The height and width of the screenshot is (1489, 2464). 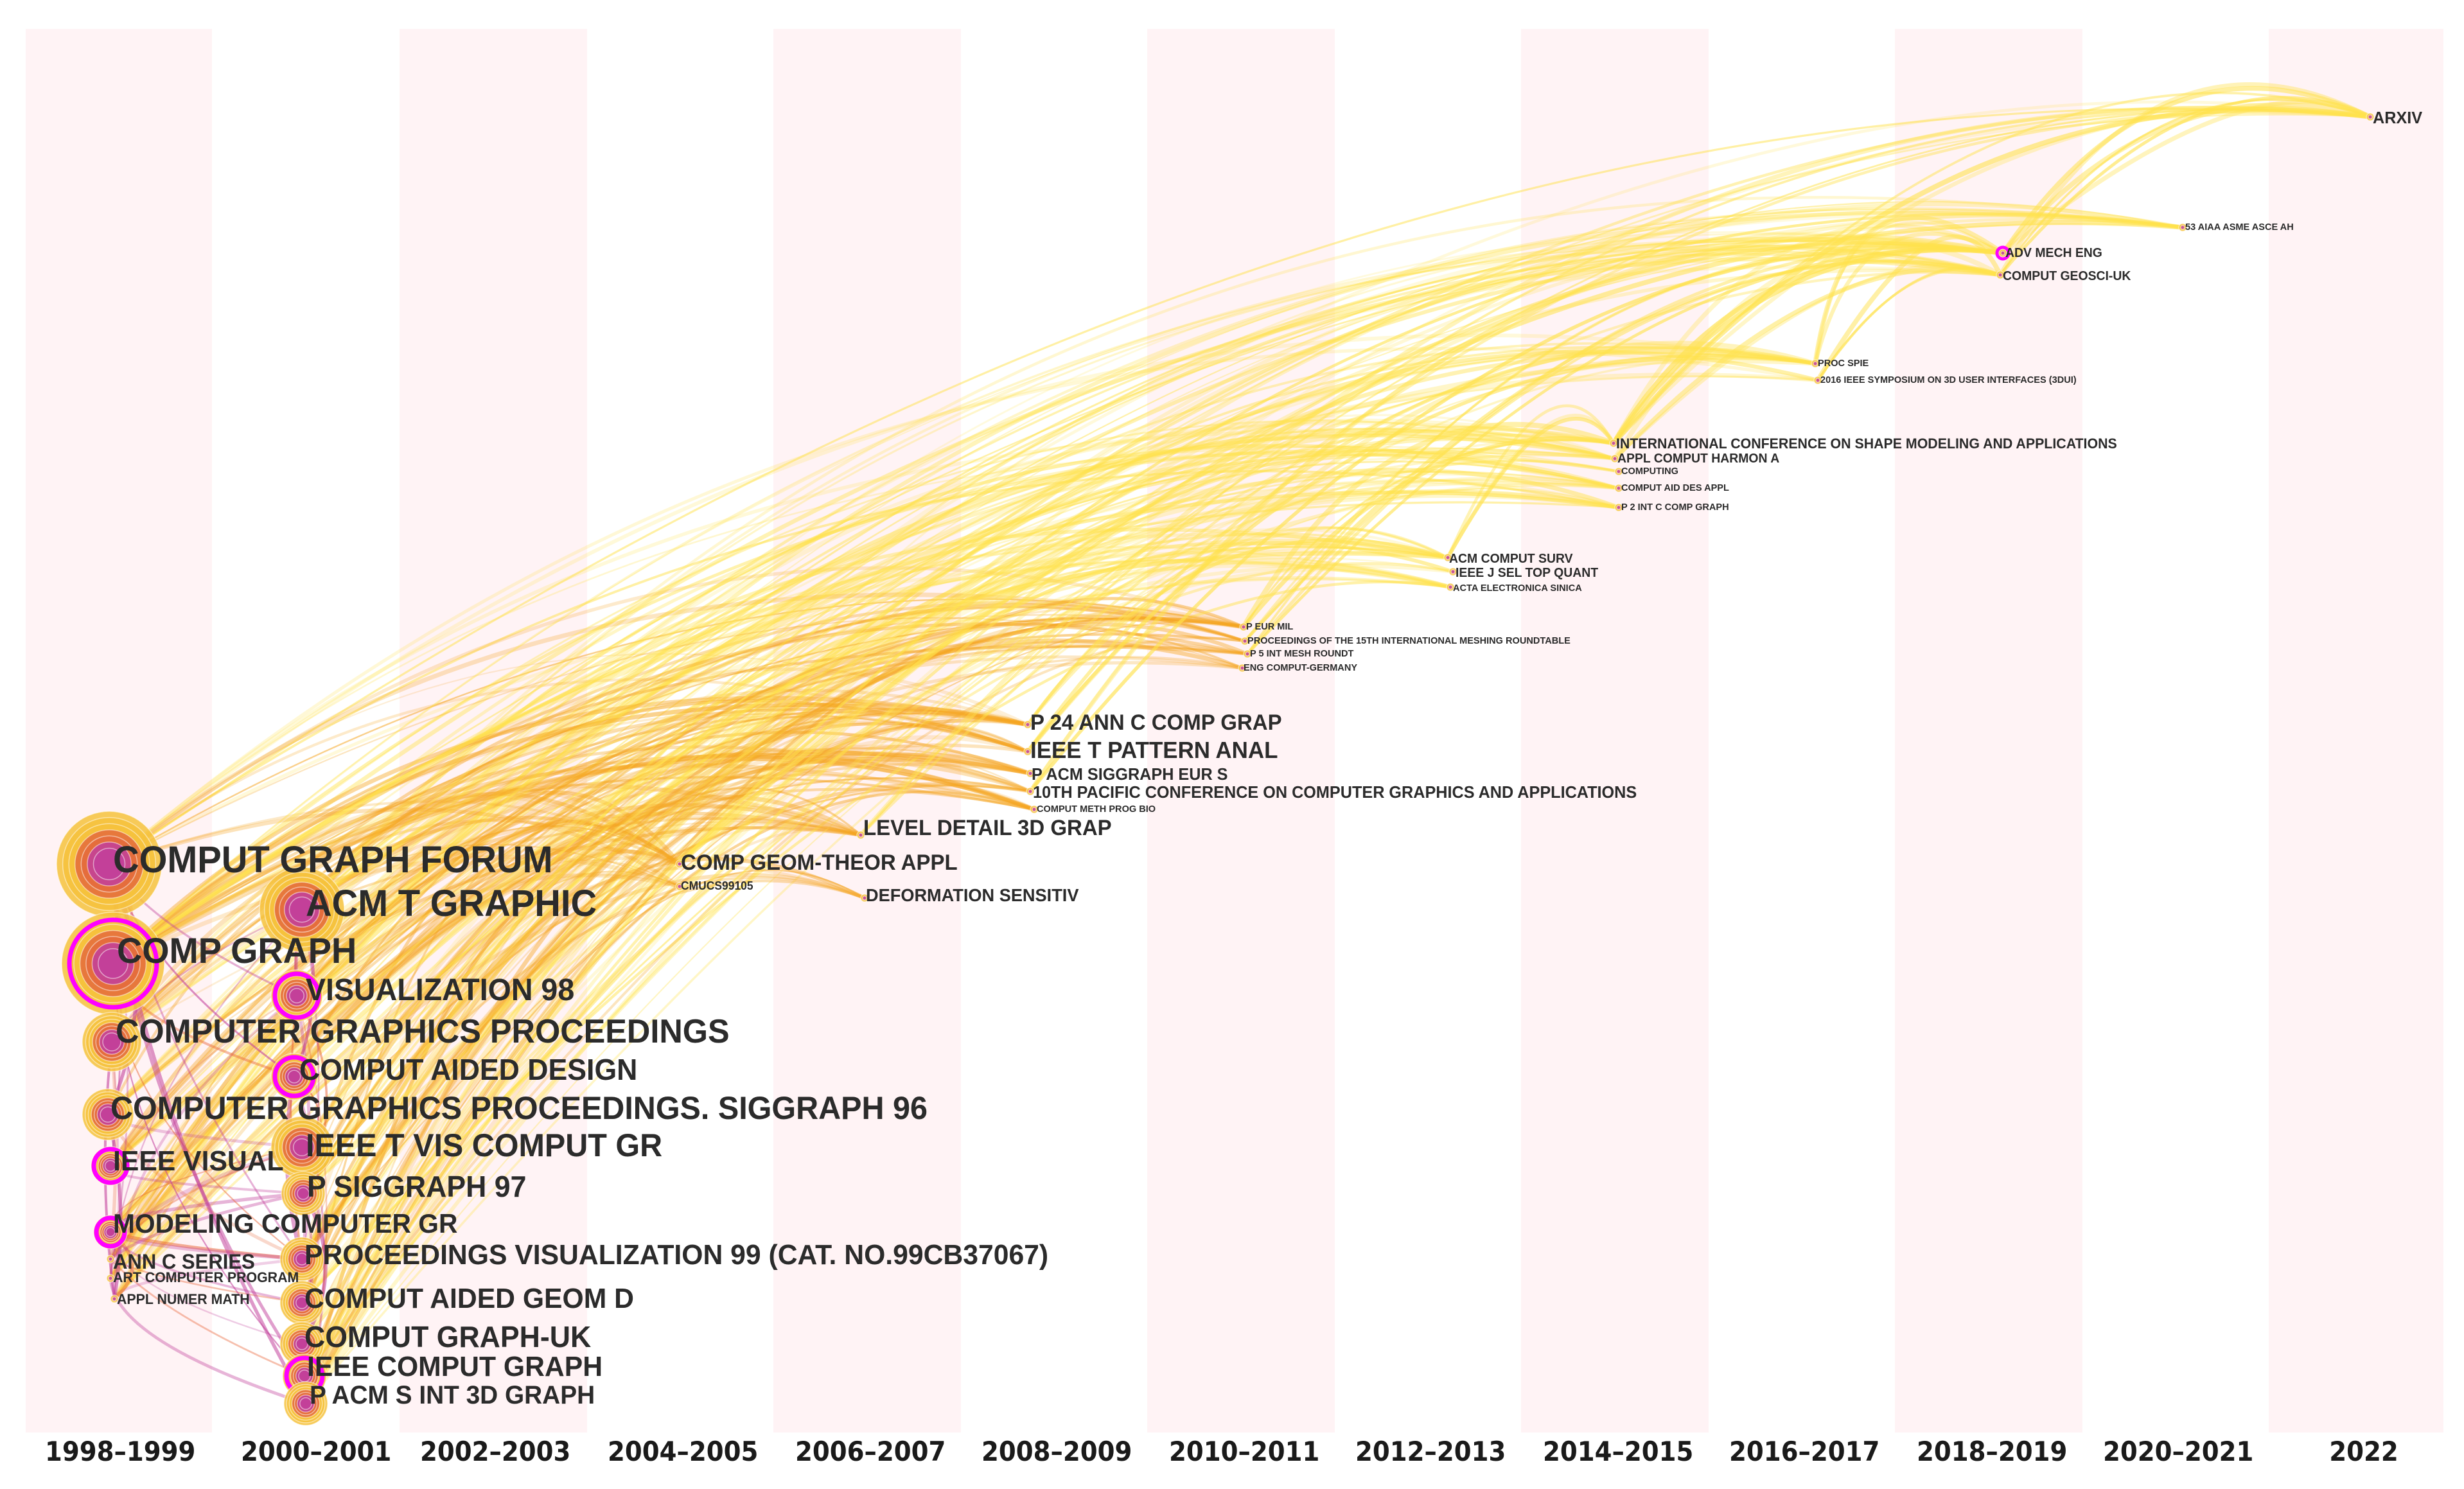 What do you see at coordinates (1517, 588) in the screenshot?
I see `label-acta-electronica-sinica: ACTA ELECTRONICA SINICA` at bounding box center [1517, 588].